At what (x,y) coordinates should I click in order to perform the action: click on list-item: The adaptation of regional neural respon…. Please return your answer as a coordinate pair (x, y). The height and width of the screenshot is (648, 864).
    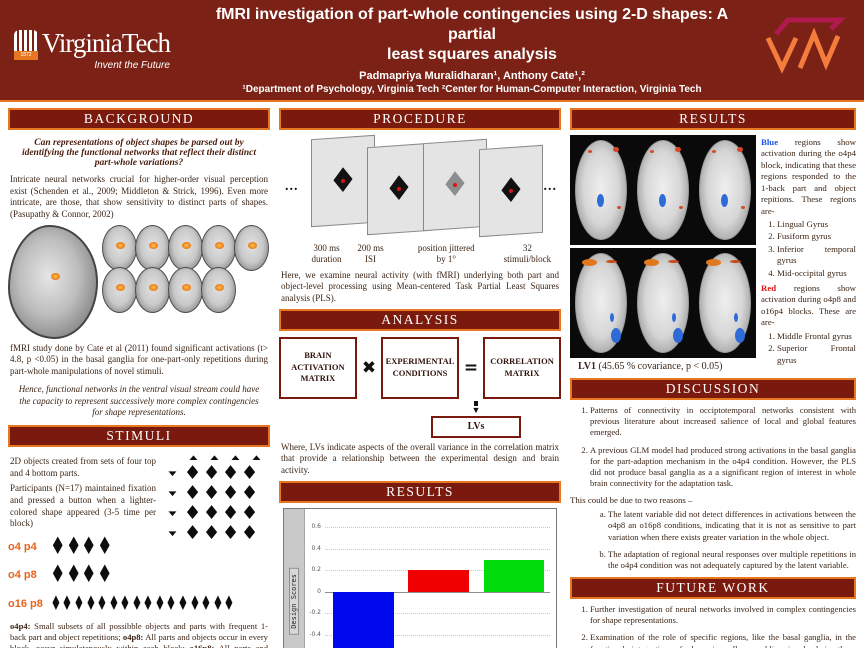
    Looking at the image, I should click on (732, 560).